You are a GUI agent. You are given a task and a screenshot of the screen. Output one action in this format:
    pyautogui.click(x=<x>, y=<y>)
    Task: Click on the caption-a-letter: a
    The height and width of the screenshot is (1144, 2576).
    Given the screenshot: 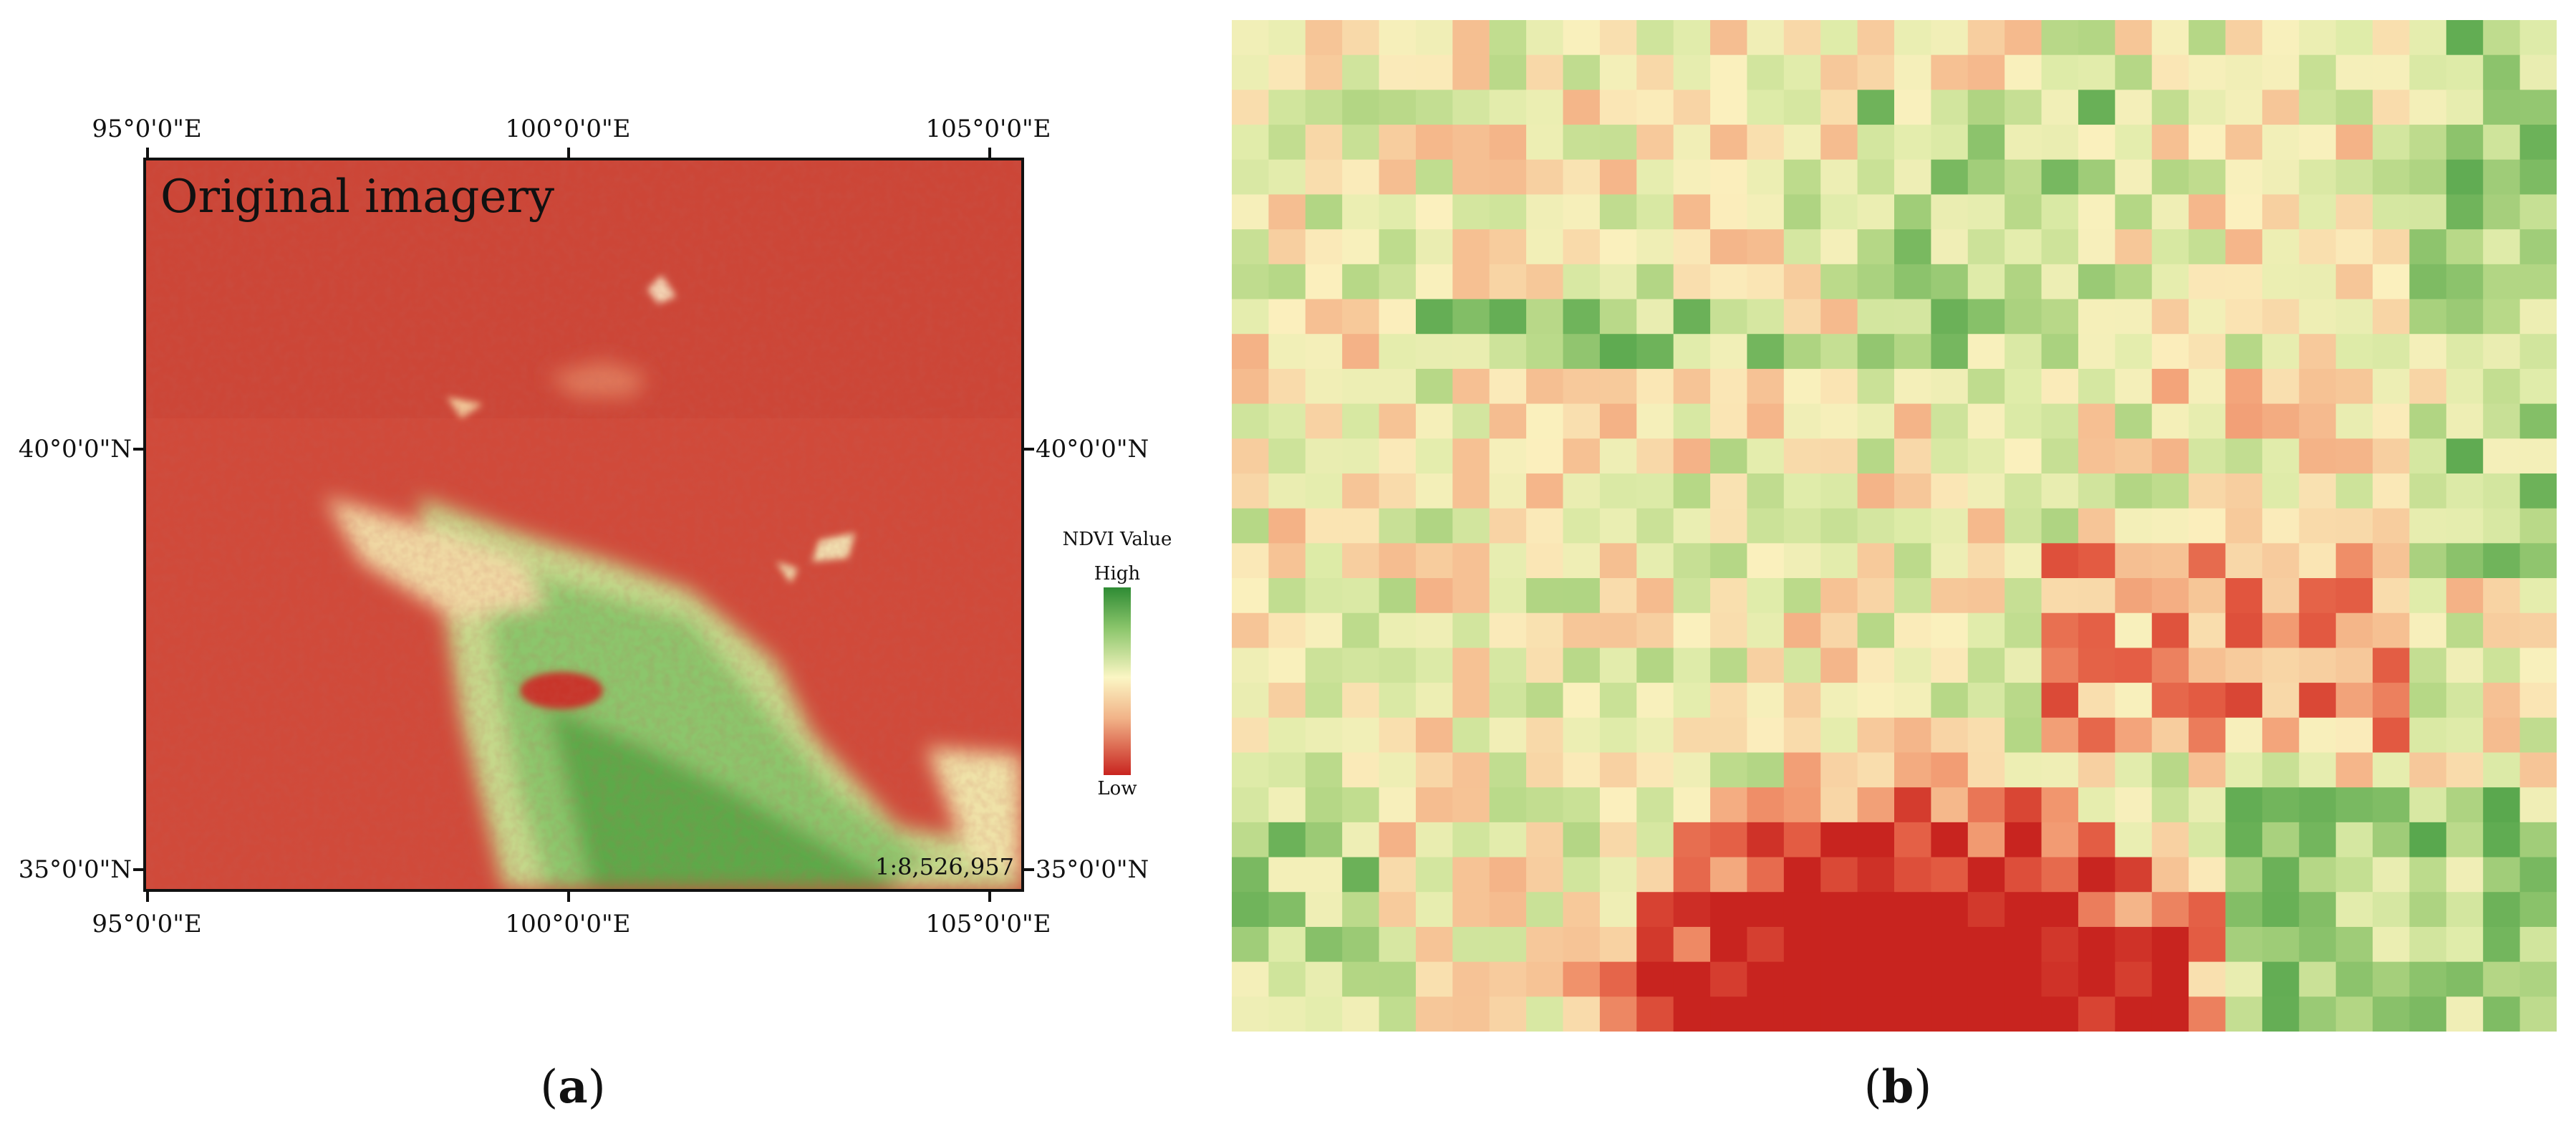 What is the action you would take?
    pyautogui.click(x=573, y=1087)
    